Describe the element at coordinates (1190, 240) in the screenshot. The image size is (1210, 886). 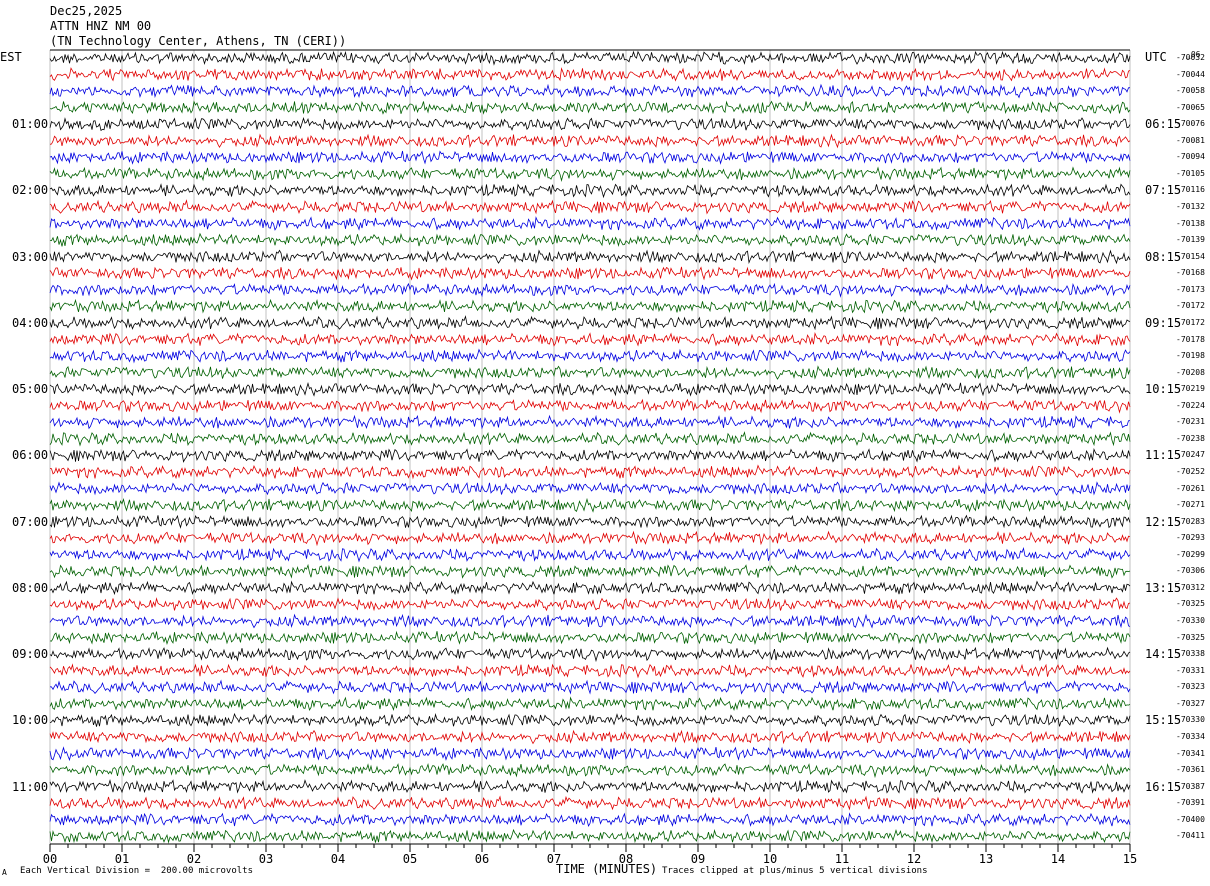
I see `trace-count-label: -70139` at that location.